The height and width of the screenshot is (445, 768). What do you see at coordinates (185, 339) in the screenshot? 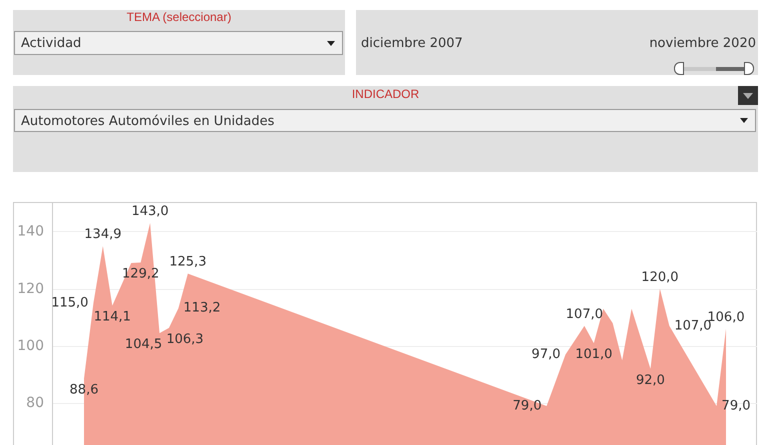
I see `data-label: 106,3` at bounding box center [185, 339].